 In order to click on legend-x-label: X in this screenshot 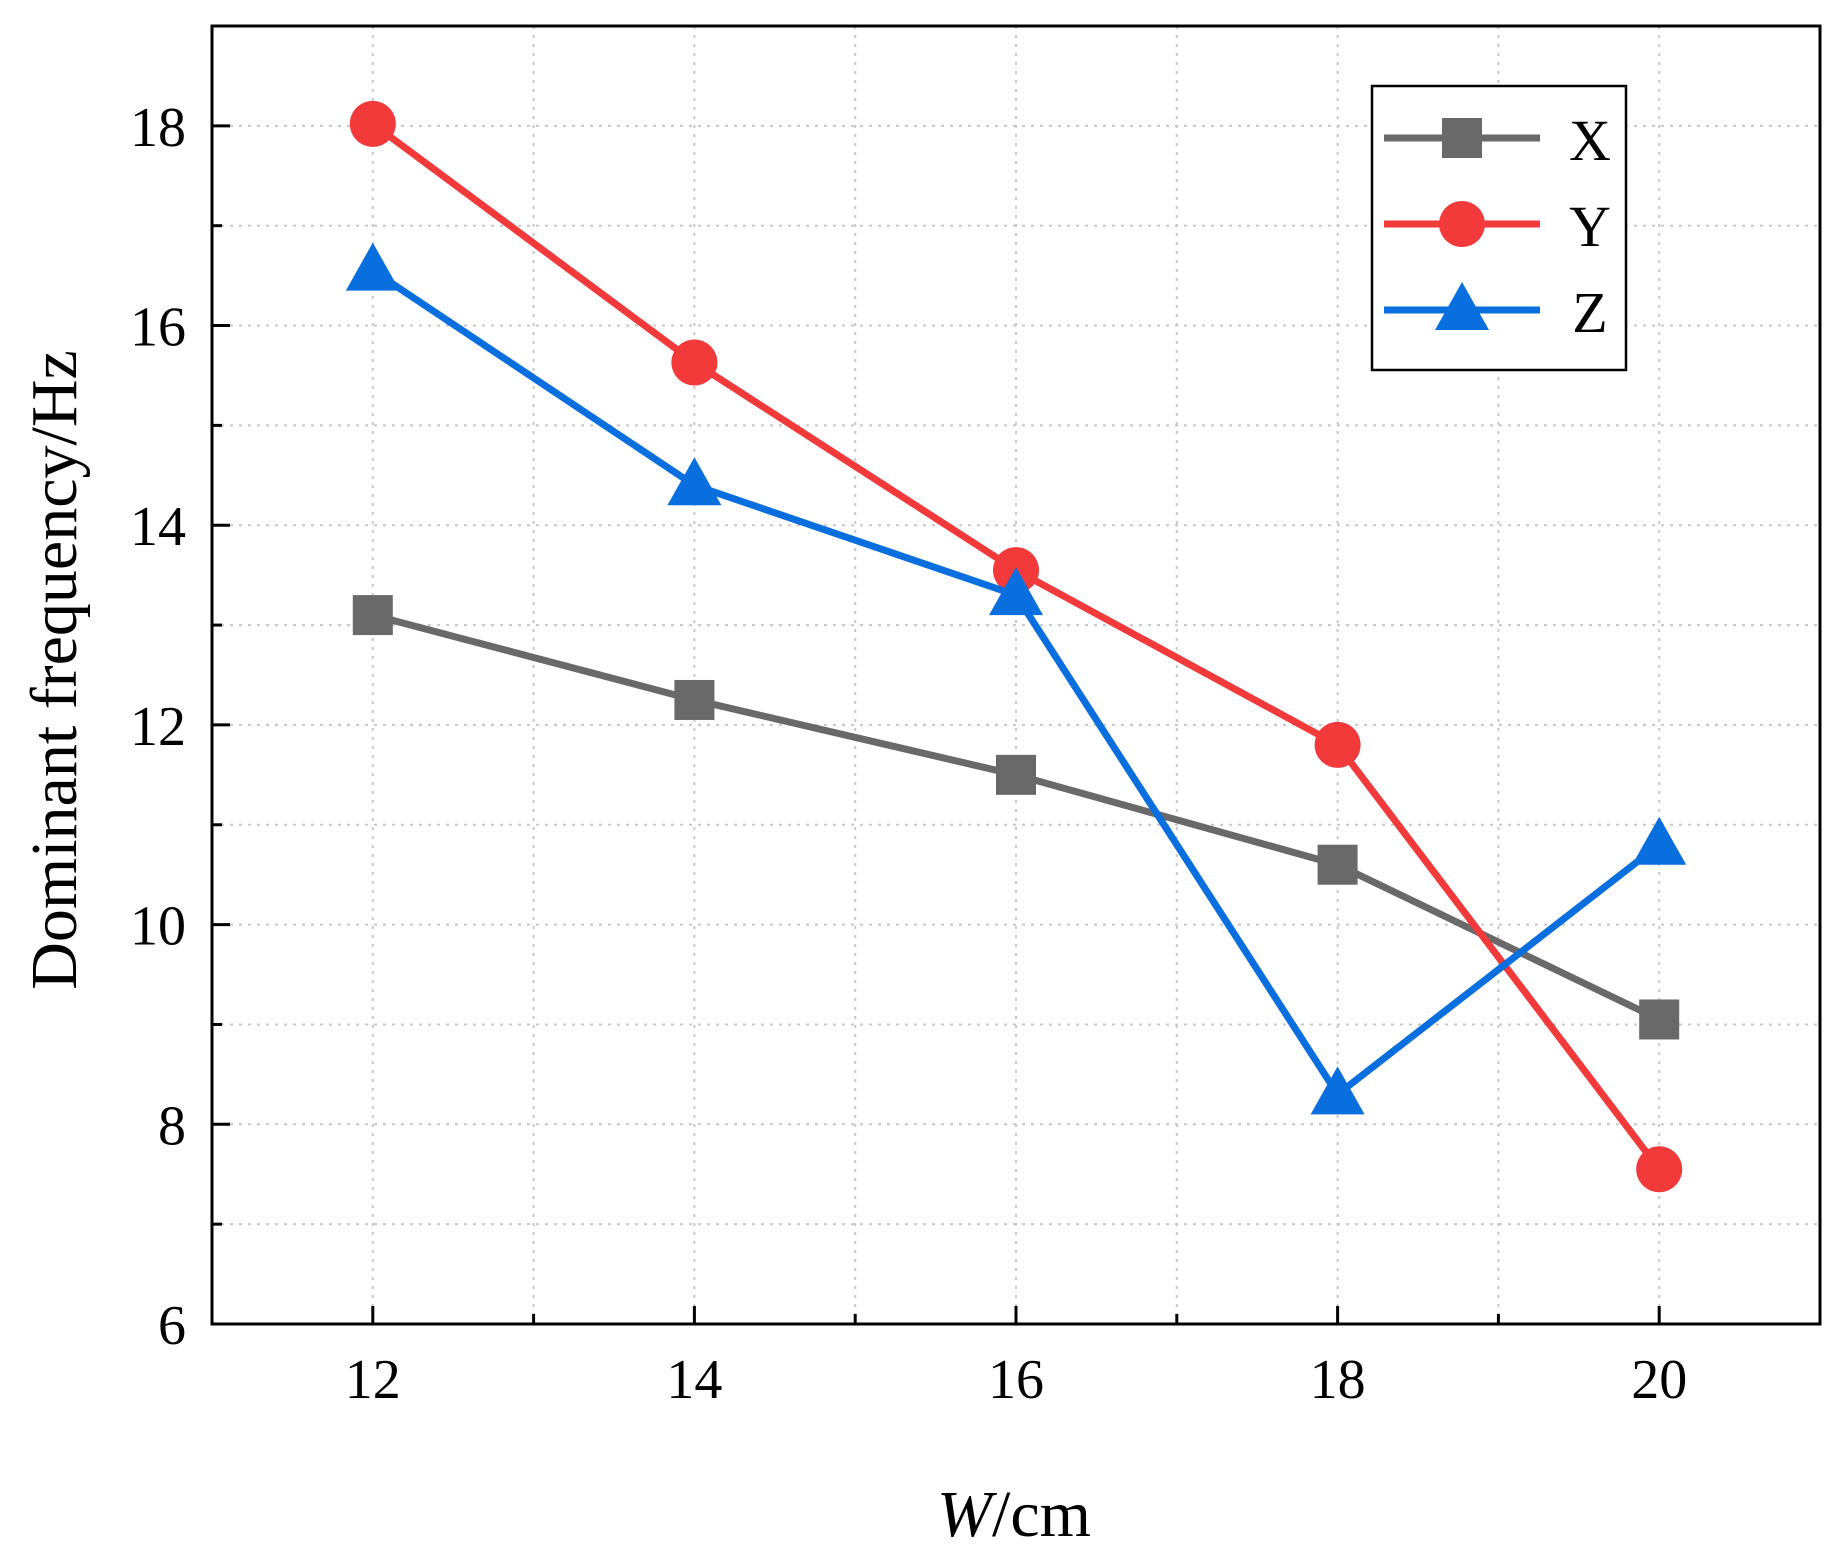, I will do `click(1590, 140)`.